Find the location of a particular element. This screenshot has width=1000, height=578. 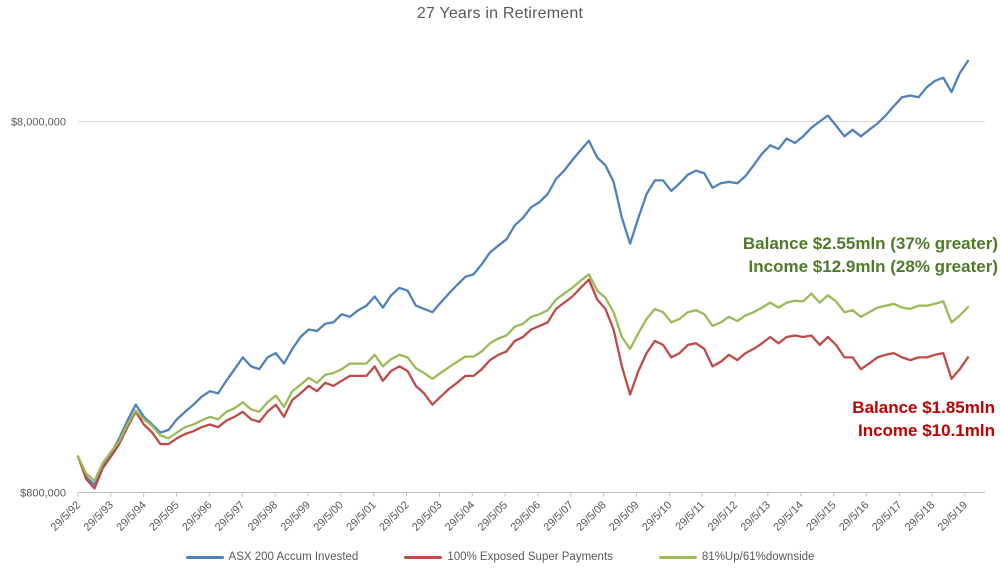

svg-text: 29/5/08 is located at coordinates (591, 516).